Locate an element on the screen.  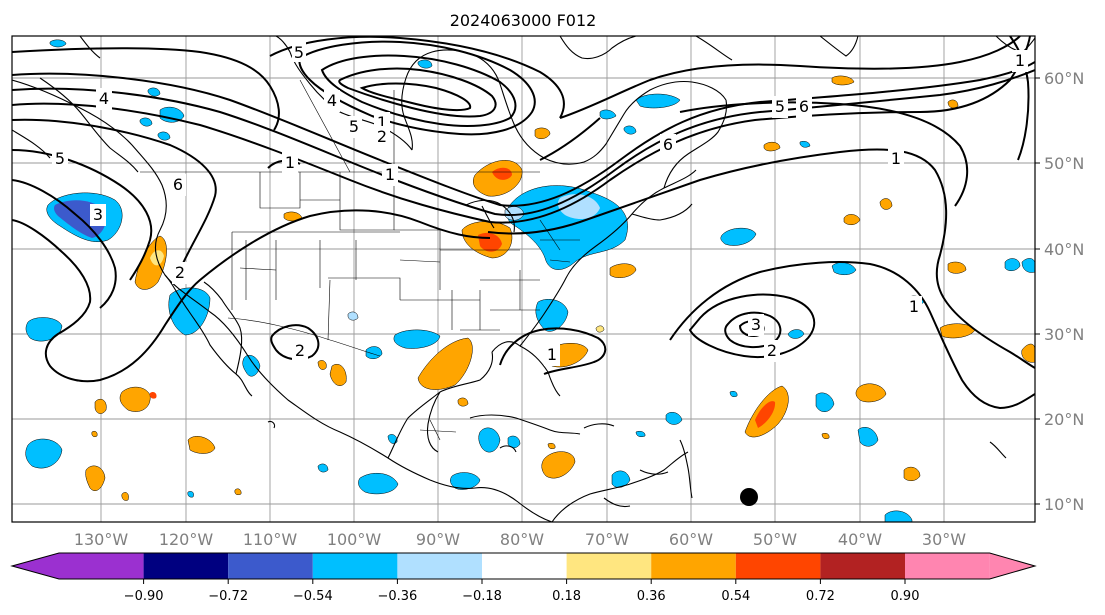
blob-car-blue6 is located at coordinates (621, 479).